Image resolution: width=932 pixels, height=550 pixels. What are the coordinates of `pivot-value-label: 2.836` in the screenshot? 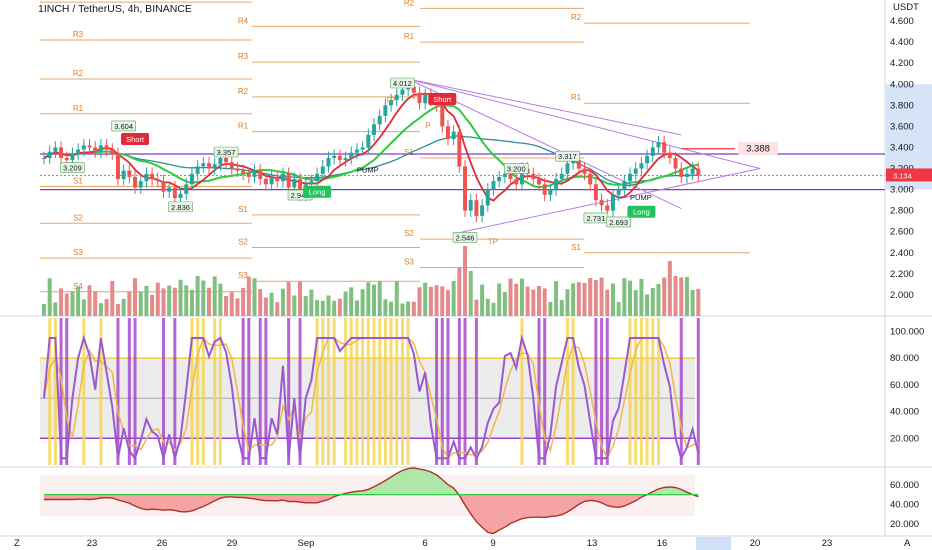 It's located at (180, 207).